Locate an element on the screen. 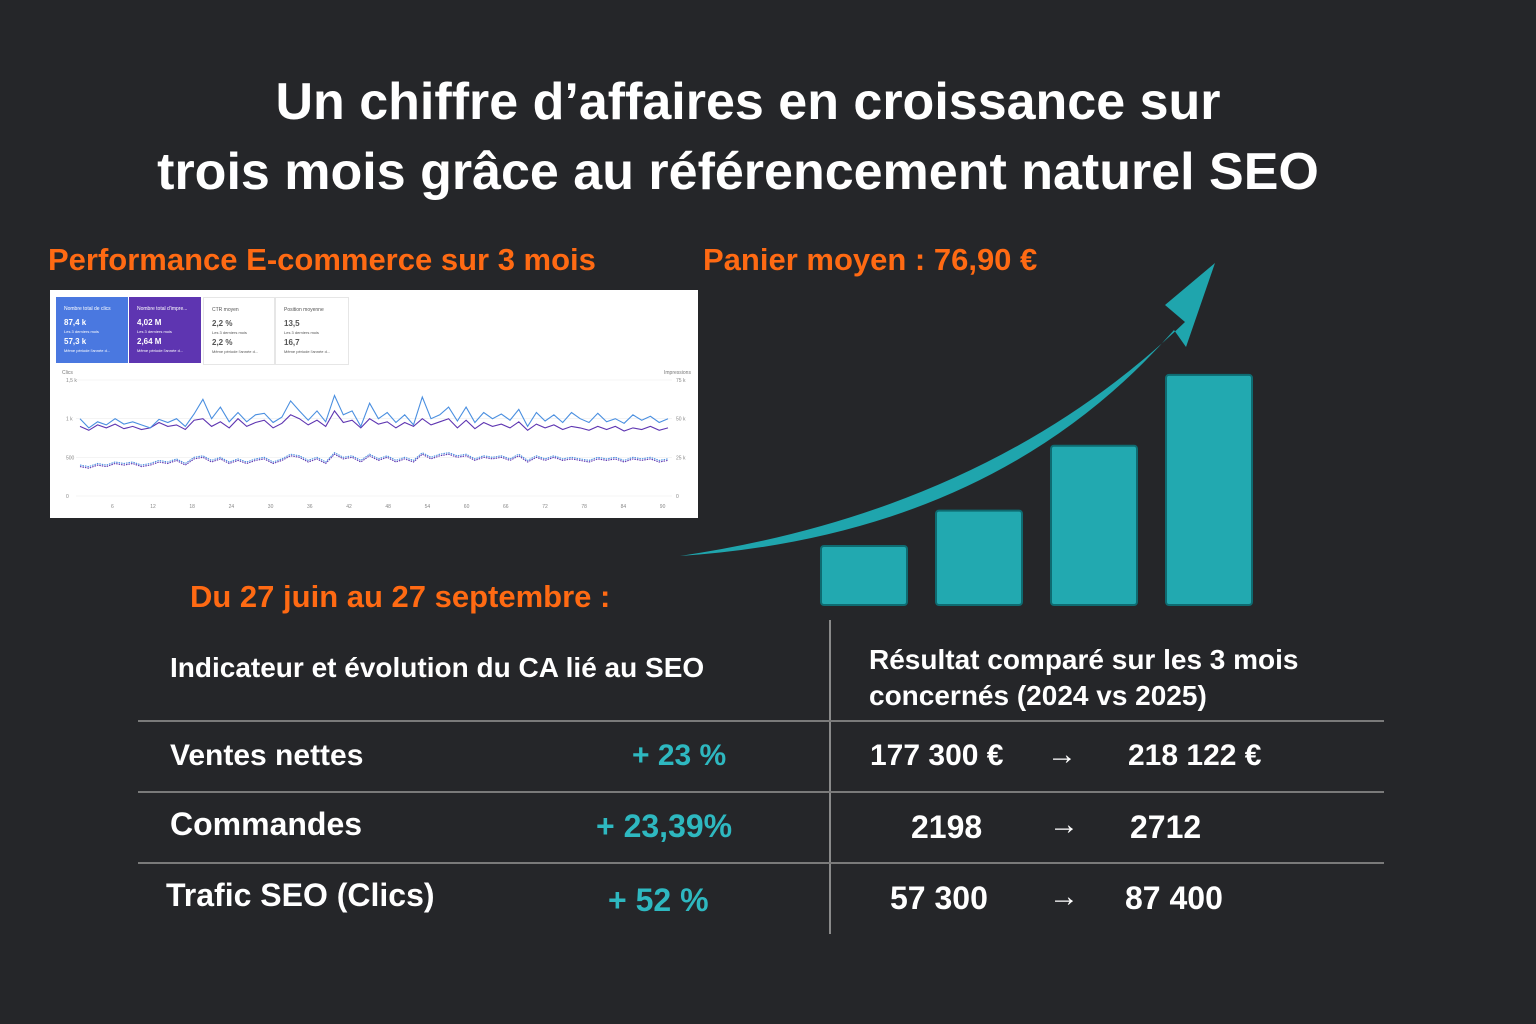  row-change-commandes: + 23,39% is located at coordinates (664, 826).